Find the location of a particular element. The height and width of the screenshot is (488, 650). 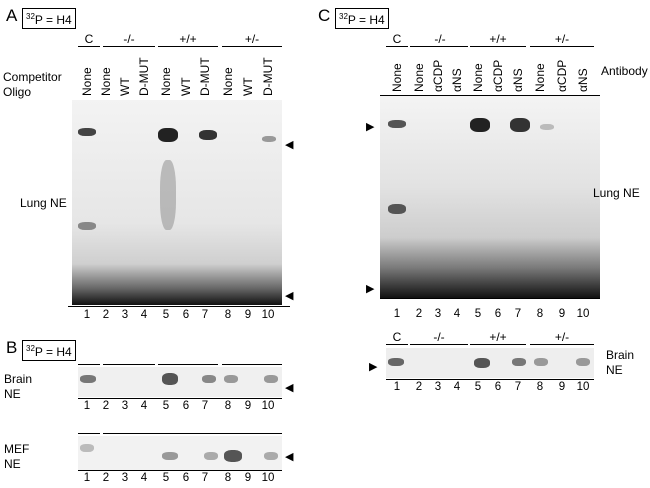

panel-a-group-c: C is located at coordinates (89, 39).